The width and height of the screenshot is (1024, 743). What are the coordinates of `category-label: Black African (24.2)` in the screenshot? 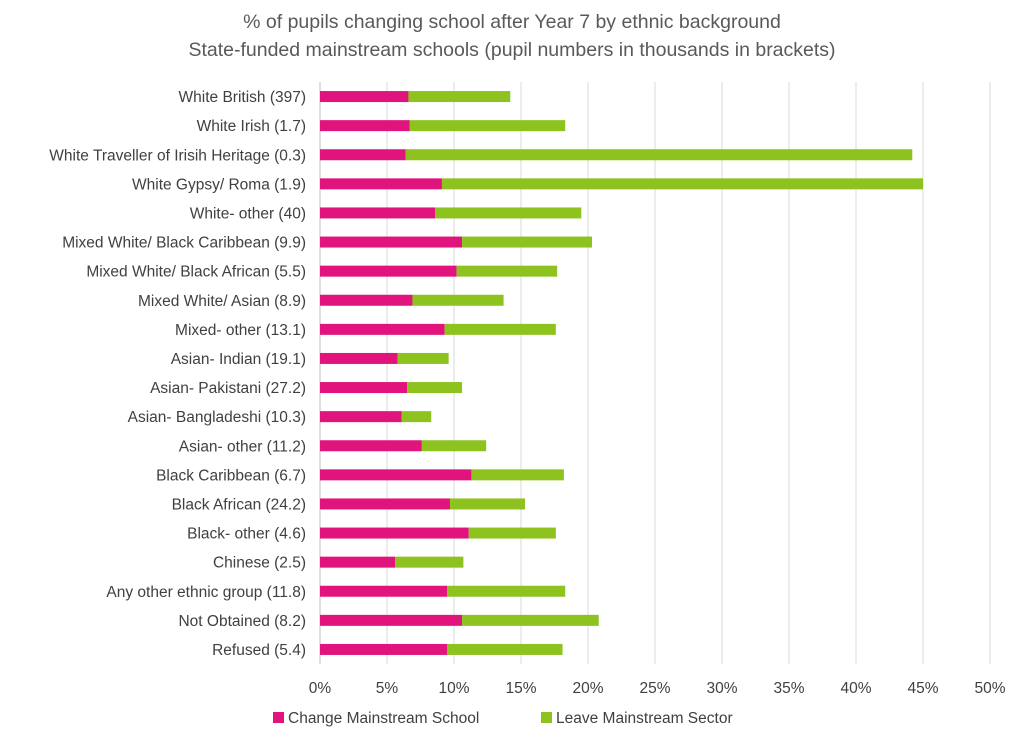 It's located at (239, 504).